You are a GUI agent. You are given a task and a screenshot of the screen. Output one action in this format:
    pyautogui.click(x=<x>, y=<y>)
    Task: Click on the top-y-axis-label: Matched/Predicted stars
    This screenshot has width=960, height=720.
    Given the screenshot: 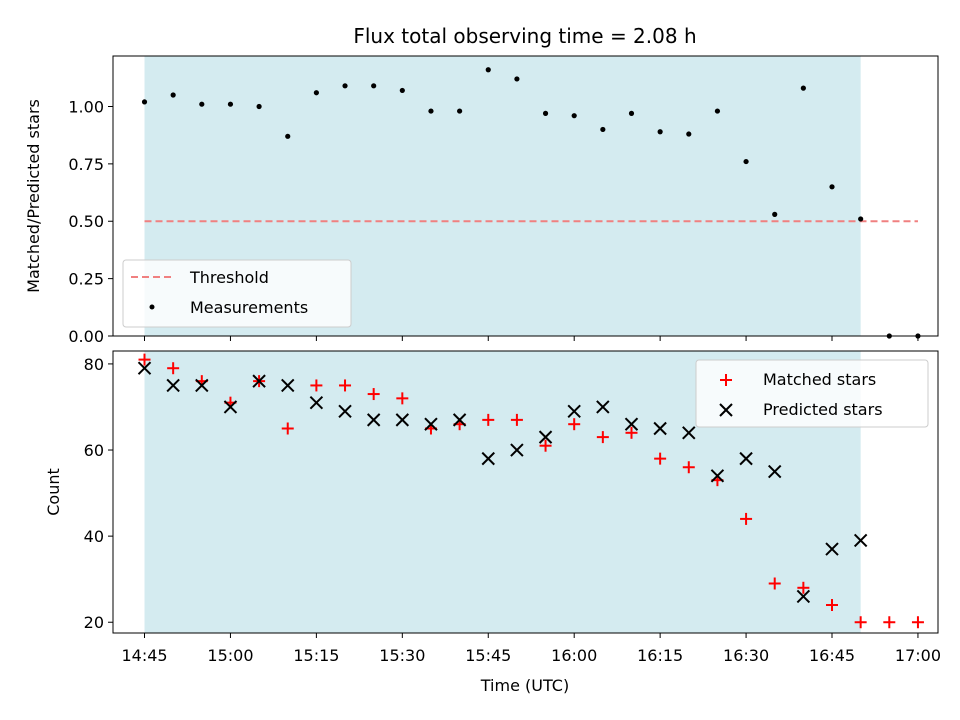 What is the action you would take?
    pyautogui.click(x=33, y=196)
    